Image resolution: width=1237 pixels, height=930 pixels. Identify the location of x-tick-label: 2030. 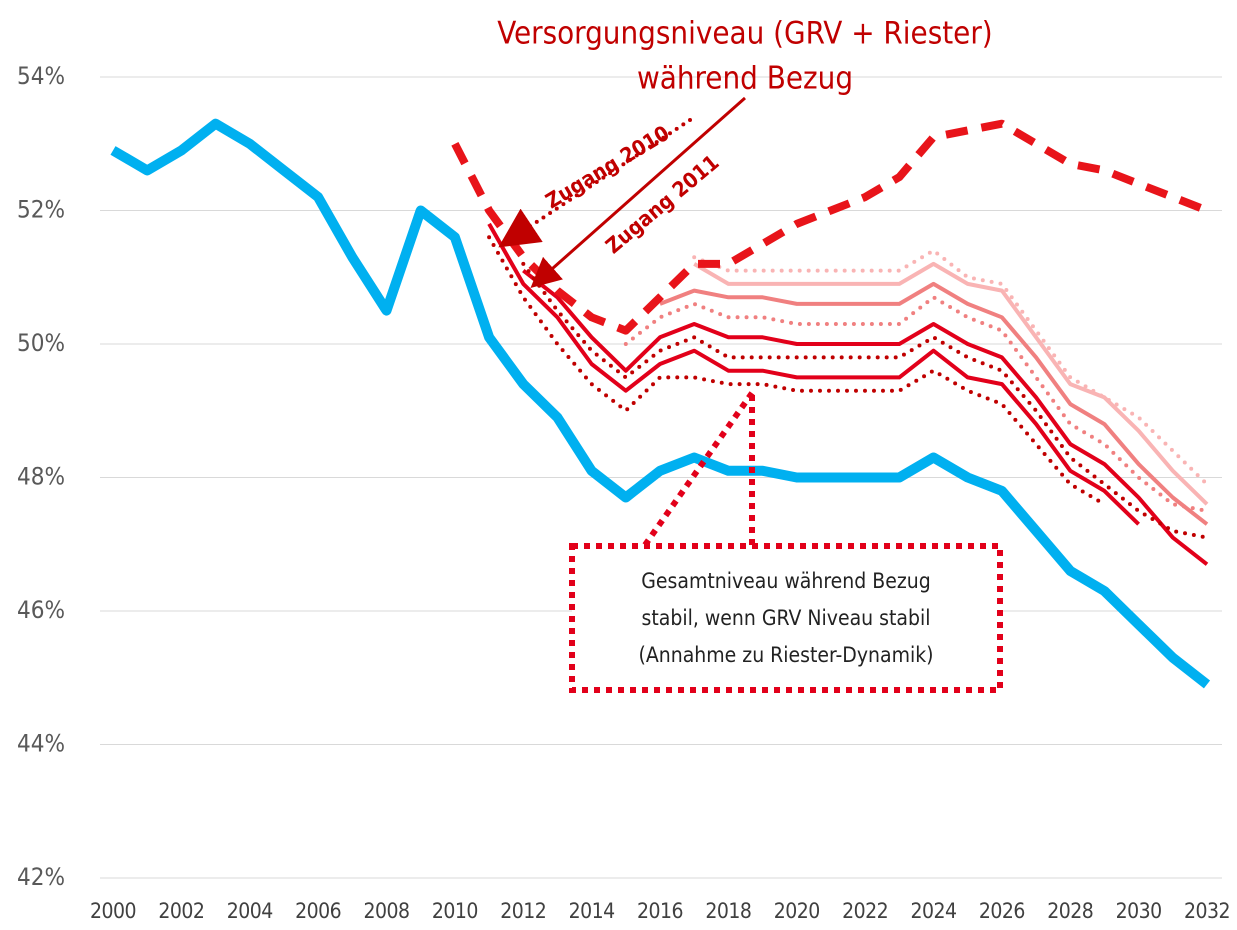
(1139, 911).